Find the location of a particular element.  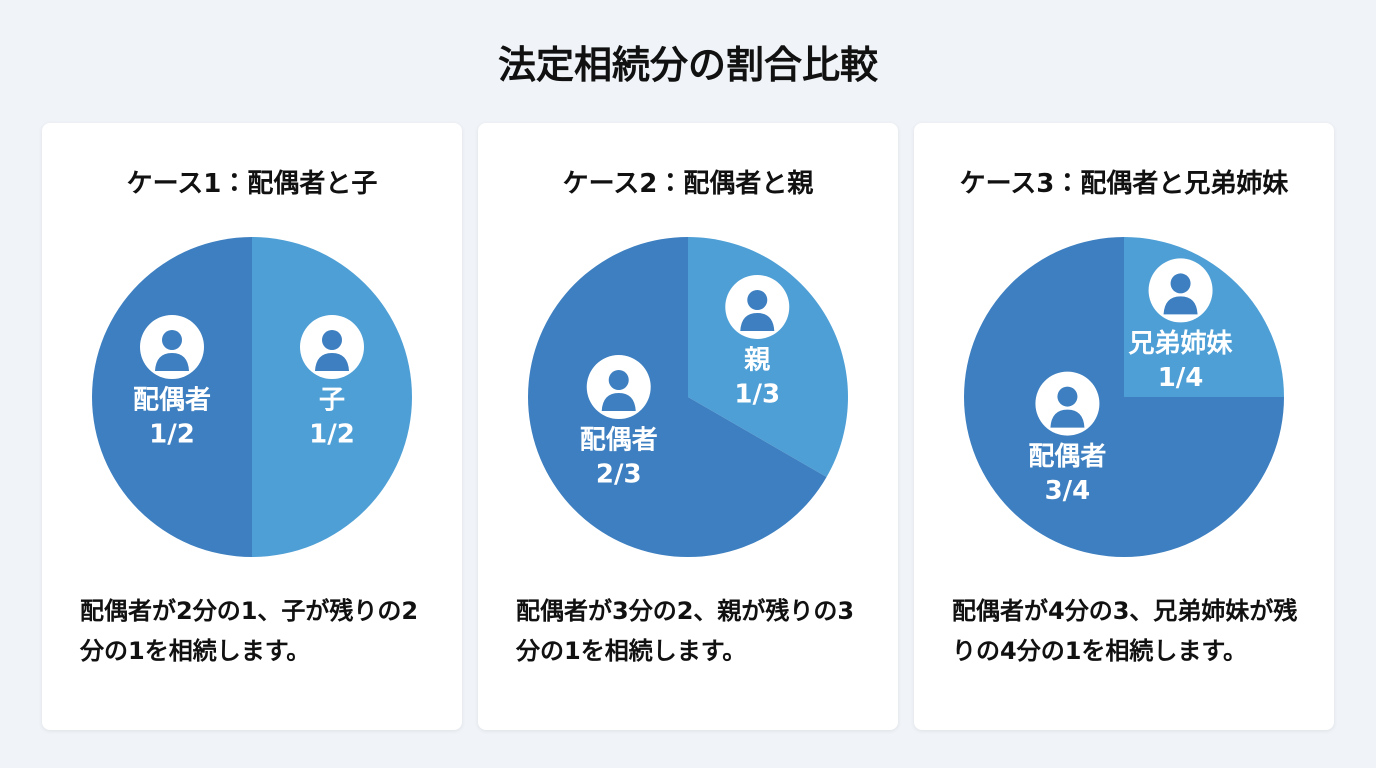

slice-value-label: 1/4 is located at coordinates (1181, 378).